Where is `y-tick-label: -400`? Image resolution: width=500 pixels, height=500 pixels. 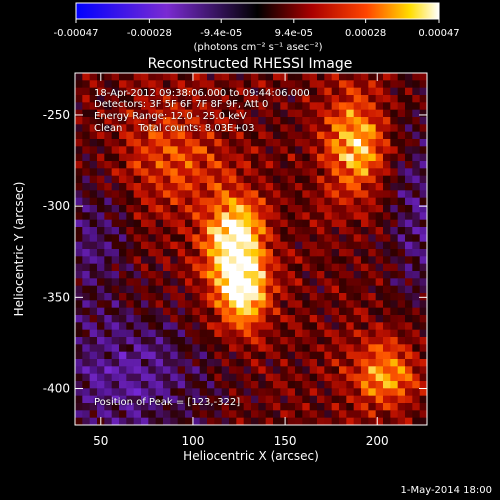 y-tick-label: -400 is located at coordinates (56, 389).